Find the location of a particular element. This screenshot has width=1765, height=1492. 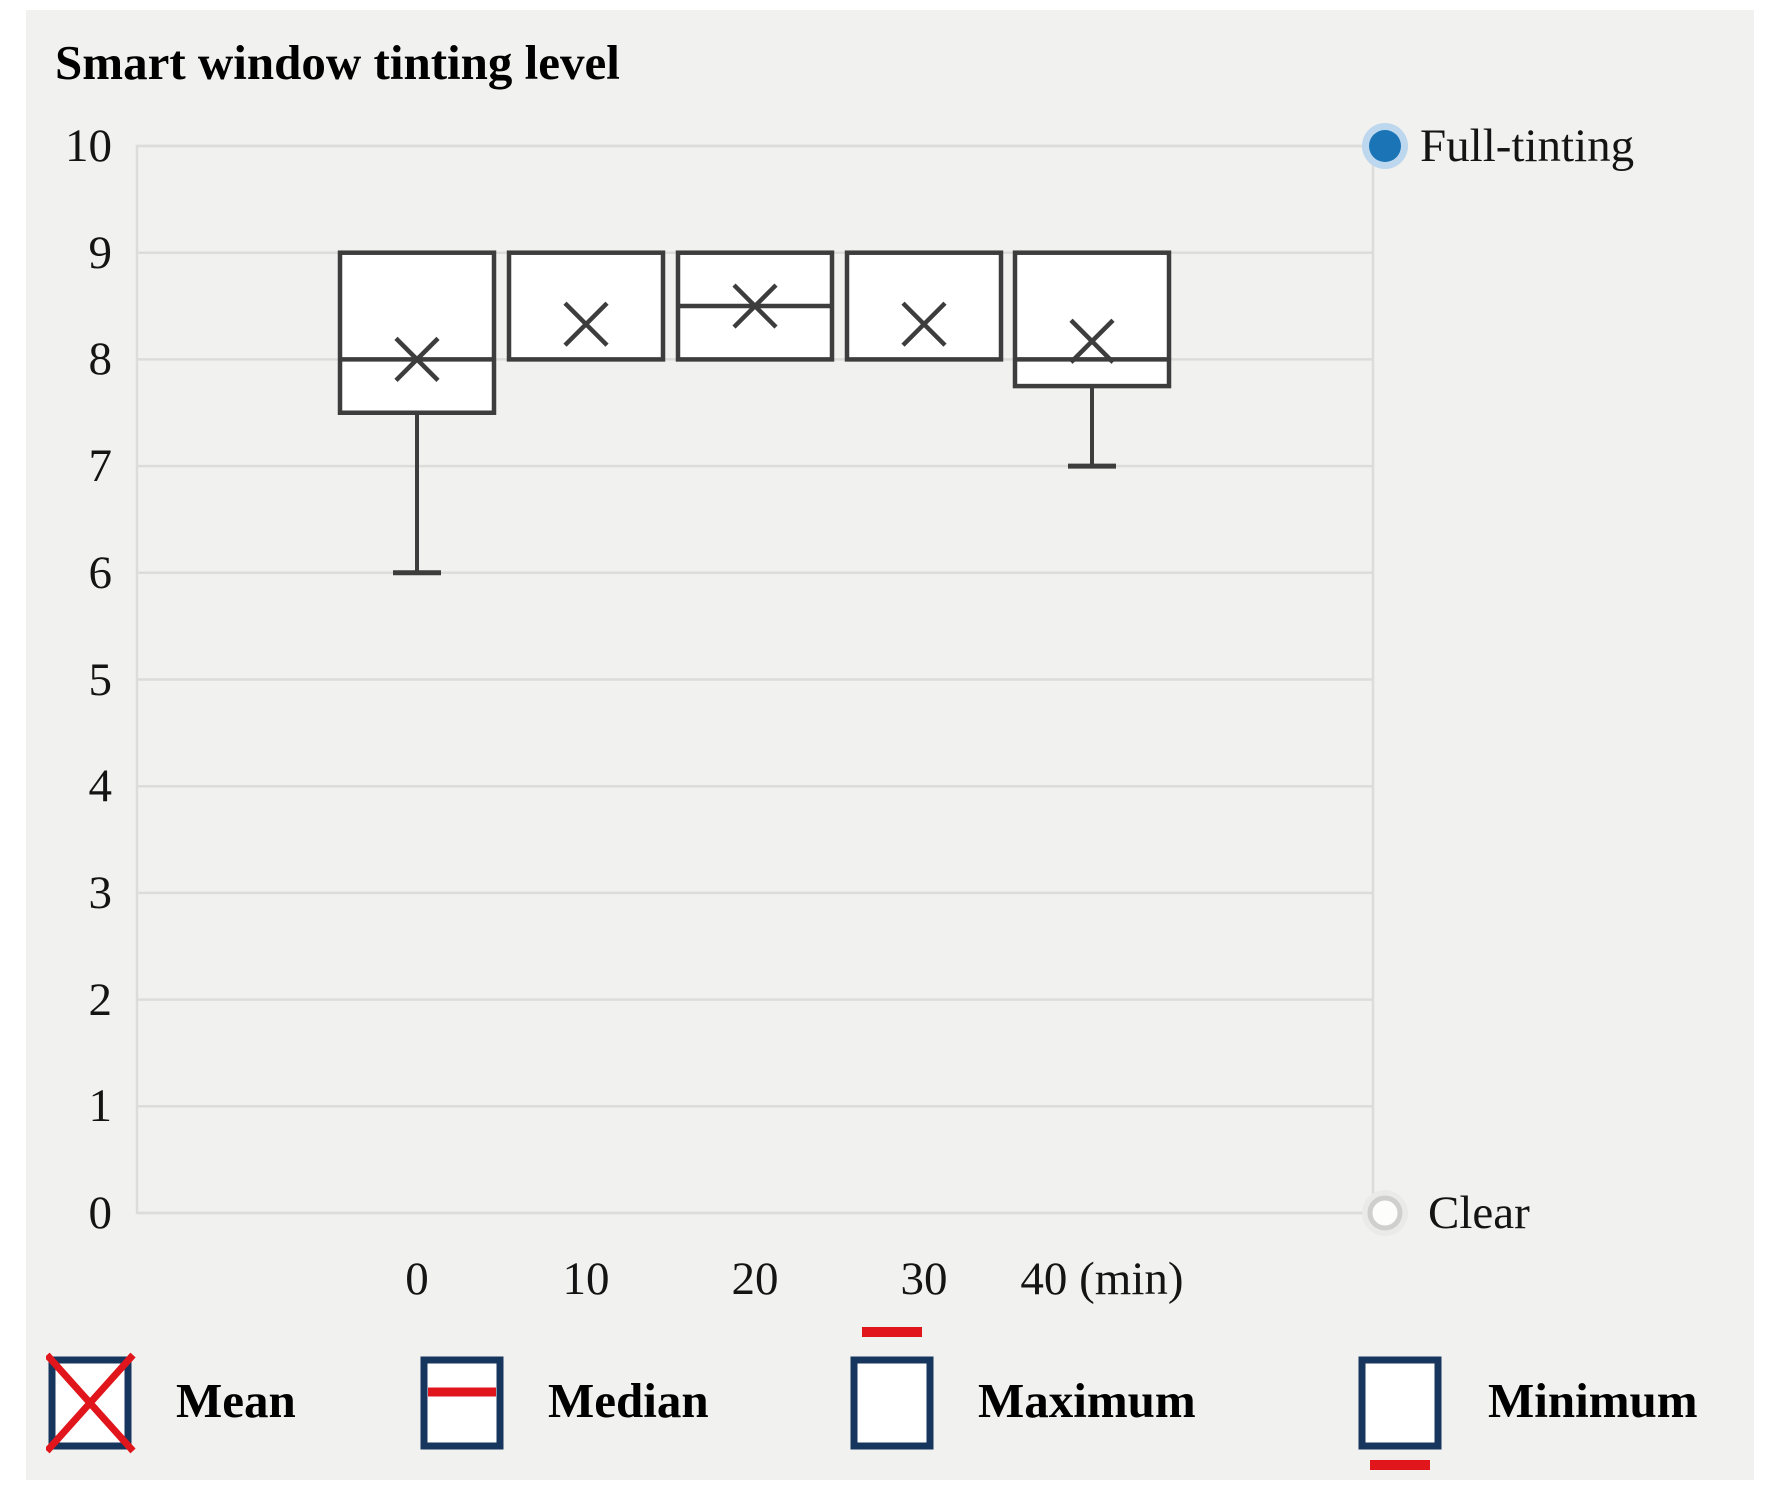

minimum-legend-icon is located at coordinates (1400, 1413).